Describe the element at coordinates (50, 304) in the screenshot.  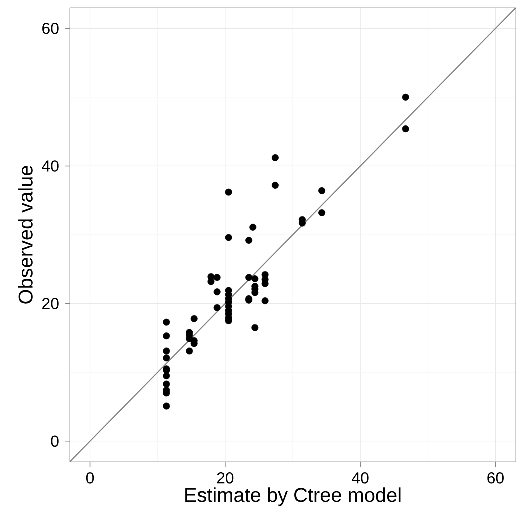
I see `y-tick-label: 20` at that location.